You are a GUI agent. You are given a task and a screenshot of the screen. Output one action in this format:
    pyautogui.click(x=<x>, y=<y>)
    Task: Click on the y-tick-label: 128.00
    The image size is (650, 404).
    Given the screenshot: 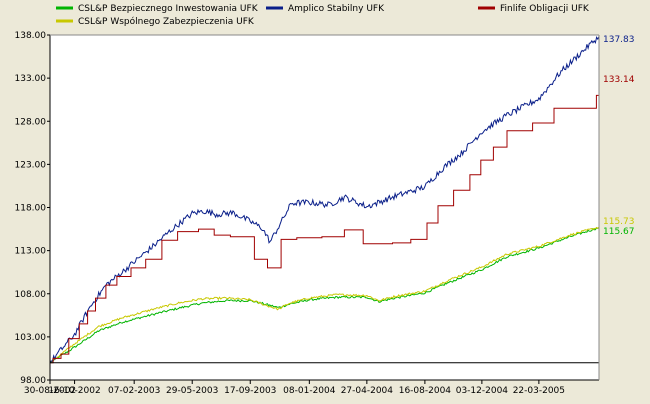 What is the action you would take?
    pyautogui.click(x=31, y=122)
    